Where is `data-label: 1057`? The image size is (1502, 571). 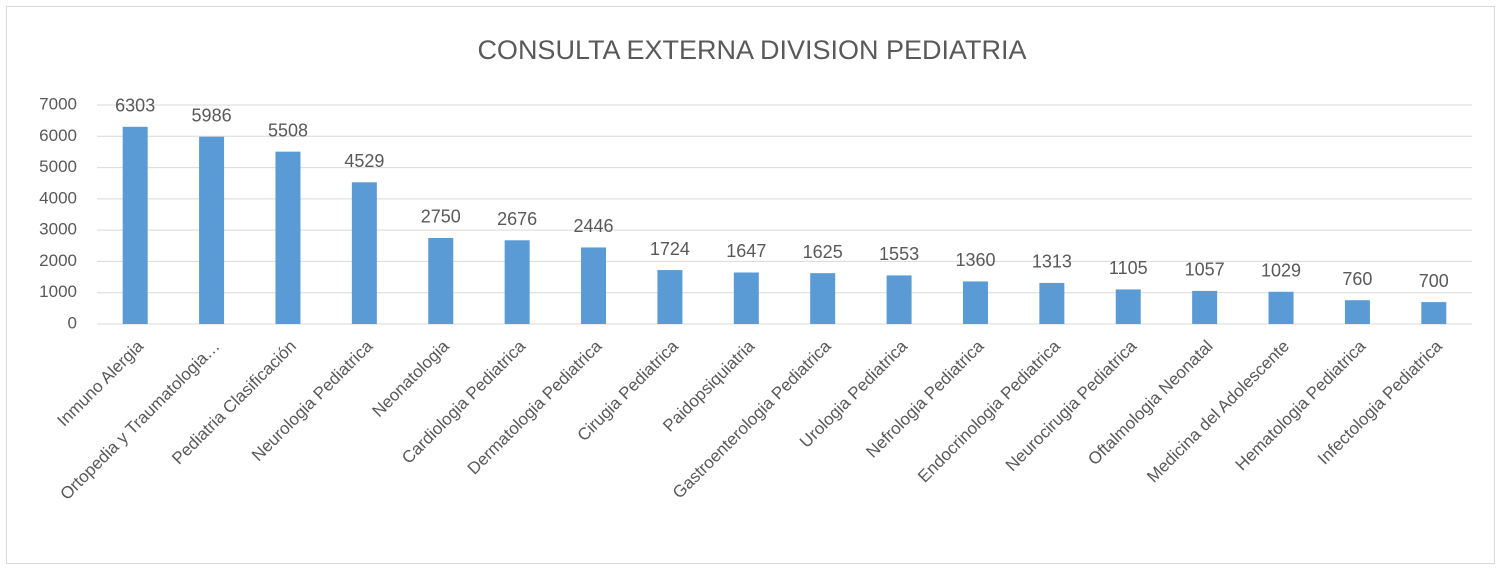
data-label: 1057 is located at coordinates (1205, 270).